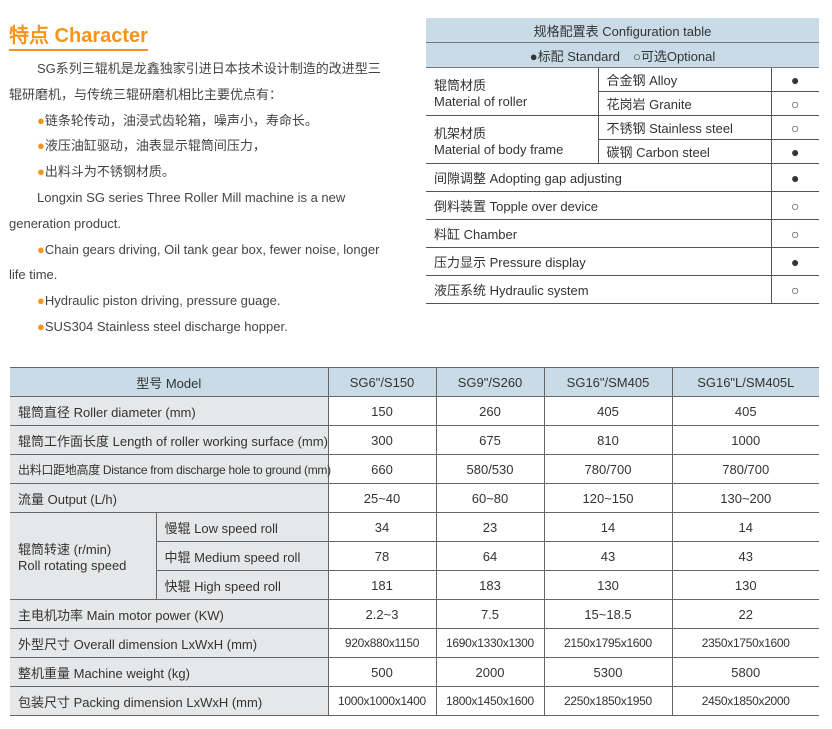  Describe the element at coordinates (414, 672) in the screenshot. I see `spec-row: 整机重量 Machine weight (kg) 500 2000 5300 5800` at that location.